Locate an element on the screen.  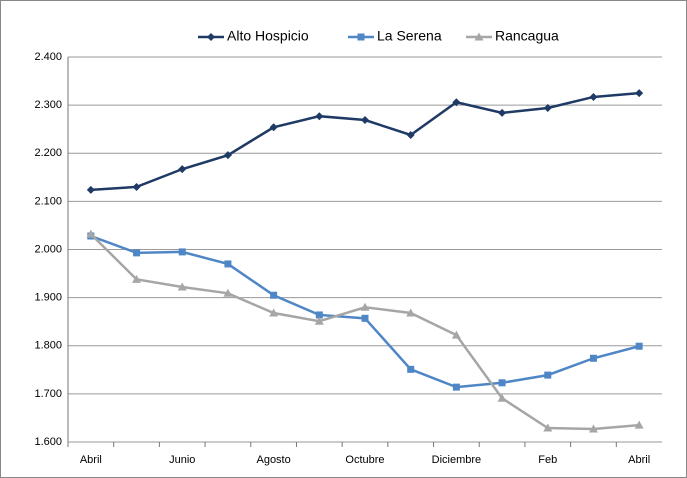
y-tick-label: 2.000 is located at coordinates (48, 249).